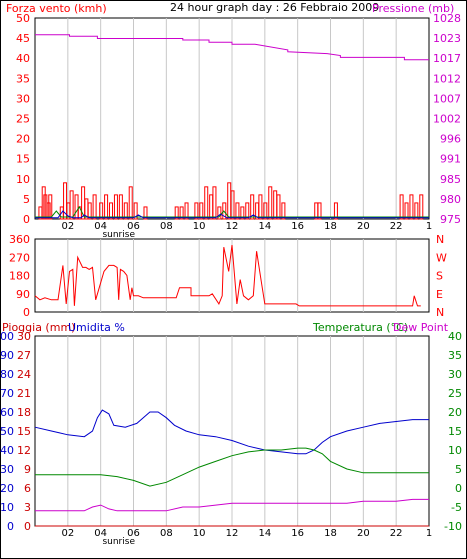 The width and height of the screenshot is (467, 559). Describe the element at coordinates (23, 98) in the screenshot. I see `wind-tick-label: 30` at that location.